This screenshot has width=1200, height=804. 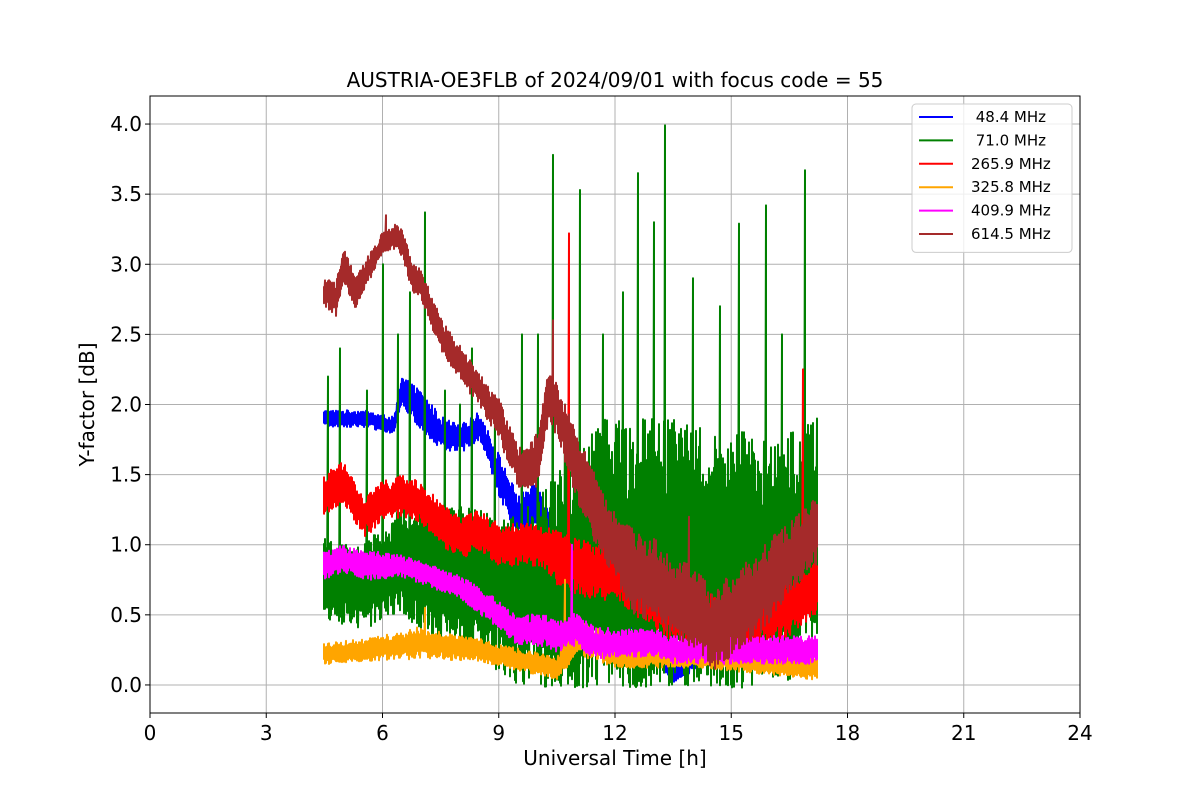 What do you see at coordinates (126, 334) in the screenshot?
I see `y-tick-label: 2.5` at bounding box center [126, 334].